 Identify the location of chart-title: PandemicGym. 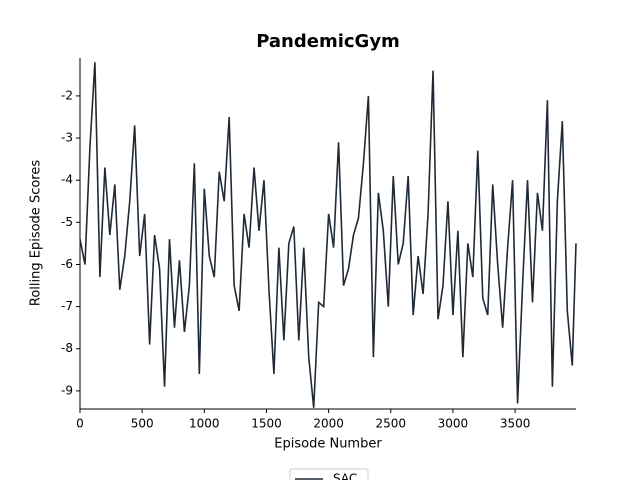
(328, 41).